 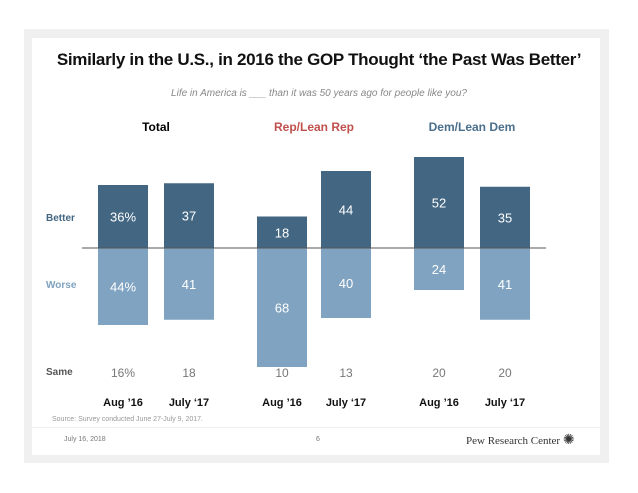 I want to click on label-better: 36%, so click(x=123, y=217).